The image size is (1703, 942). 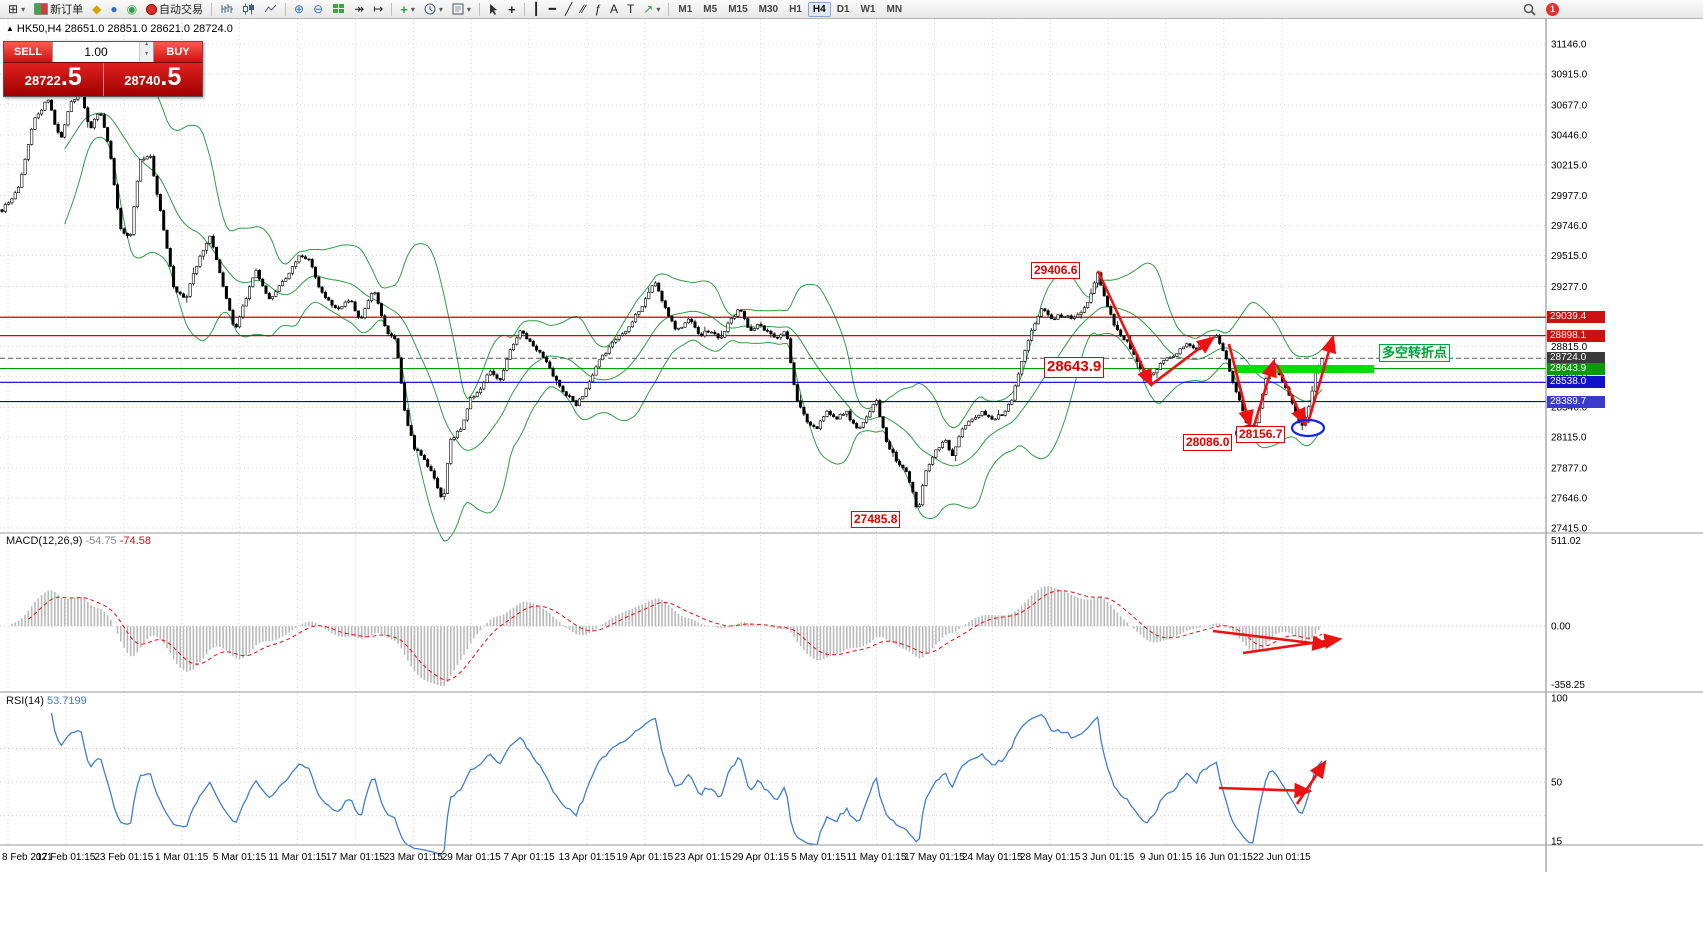 What do you see at coordinates (96, 52) in the screenshot?
I see `volume-input` at bounding box center [96, 52].